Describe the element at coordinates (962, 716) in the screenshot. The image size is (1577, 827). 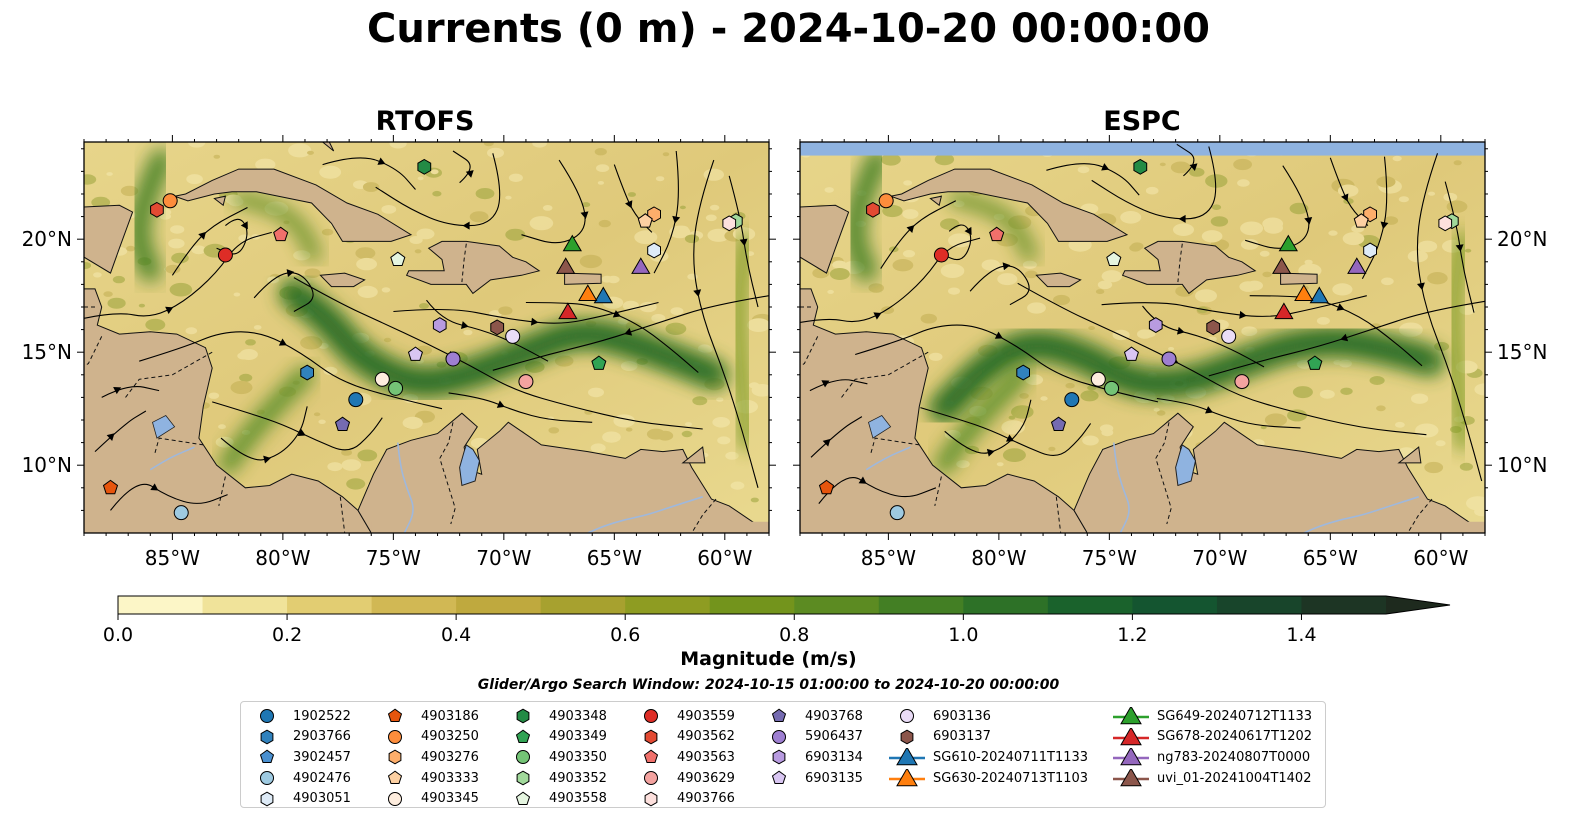
I see `legend-item-label: 6903136` at that location.